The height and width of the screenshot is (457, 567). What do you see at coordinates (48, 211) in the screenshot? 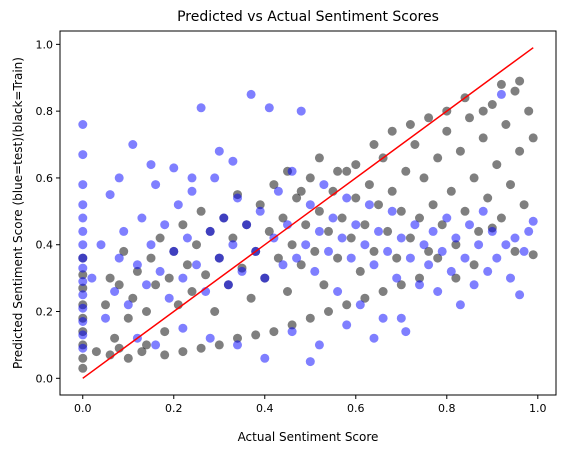
I see `y-ticks: 0.0 0.2 0.4 0.6 0.8 1.0` at bounding box center [48, 211].